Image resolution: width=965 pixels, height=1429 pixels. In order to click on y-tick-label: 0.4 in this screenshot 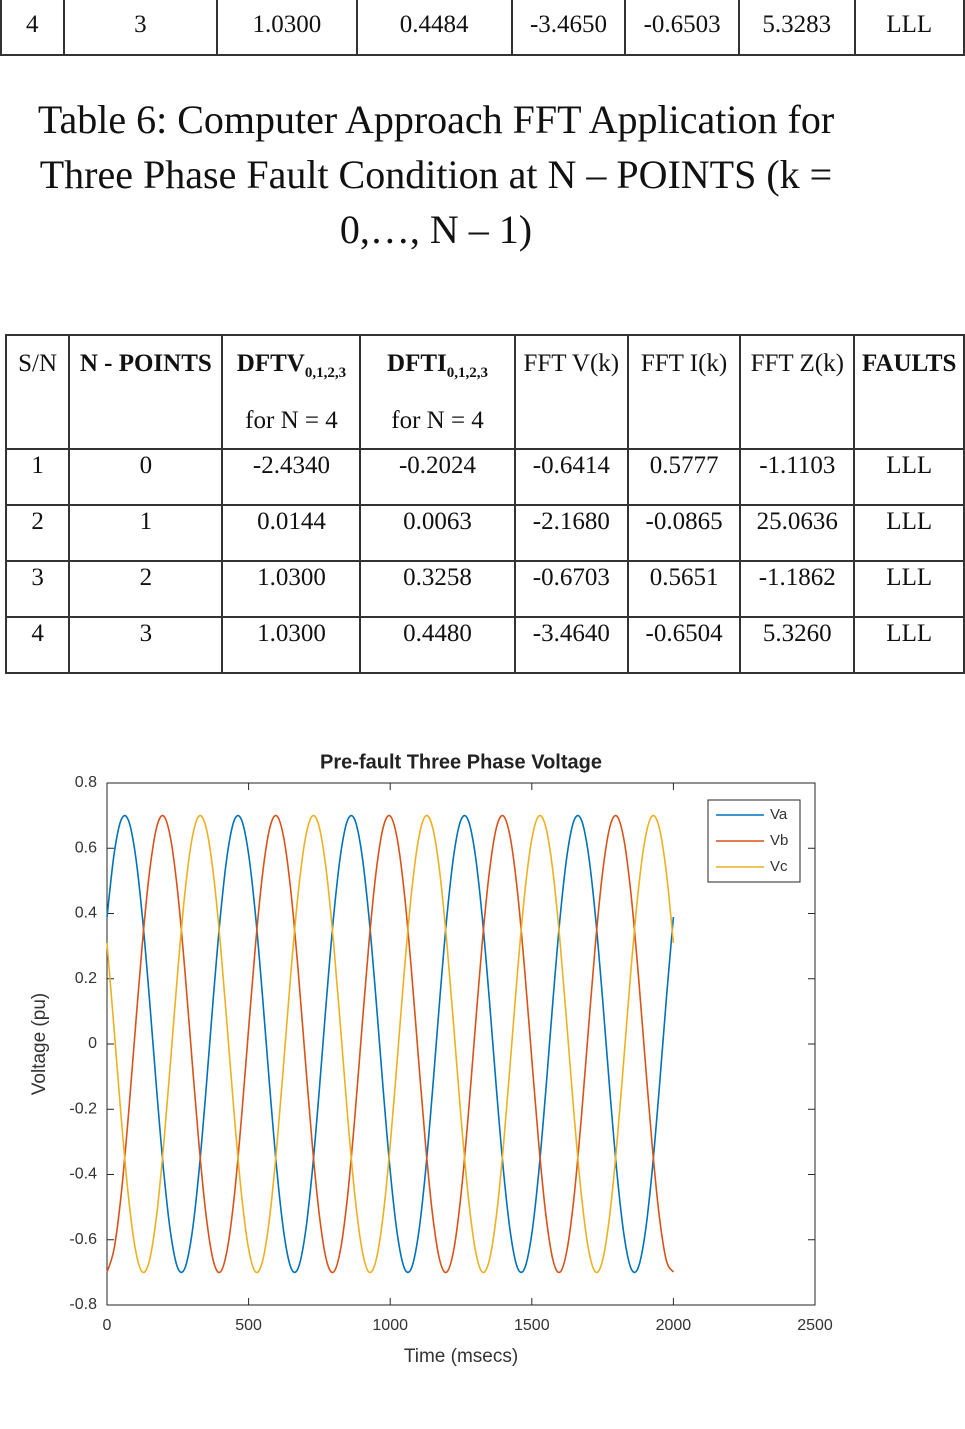, I will do `click(86, 913)`.